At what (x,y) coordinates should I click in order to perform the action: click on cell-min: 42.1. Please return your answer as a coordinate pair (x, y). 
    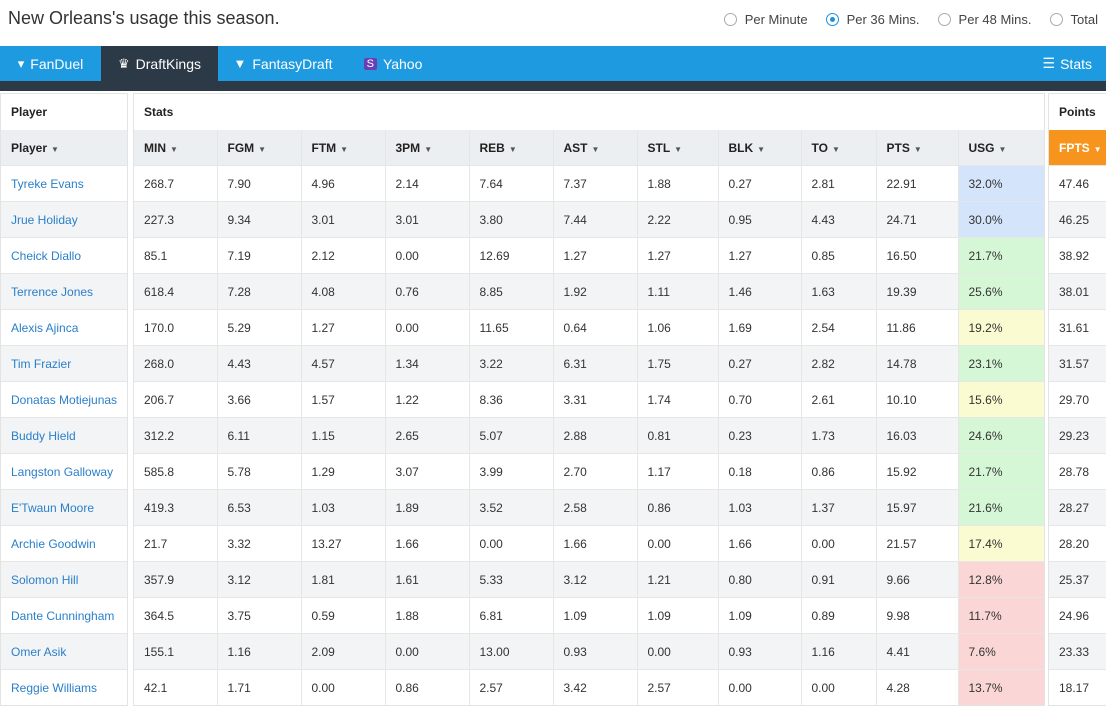
    Looking at the image, I should click on (175, 687).